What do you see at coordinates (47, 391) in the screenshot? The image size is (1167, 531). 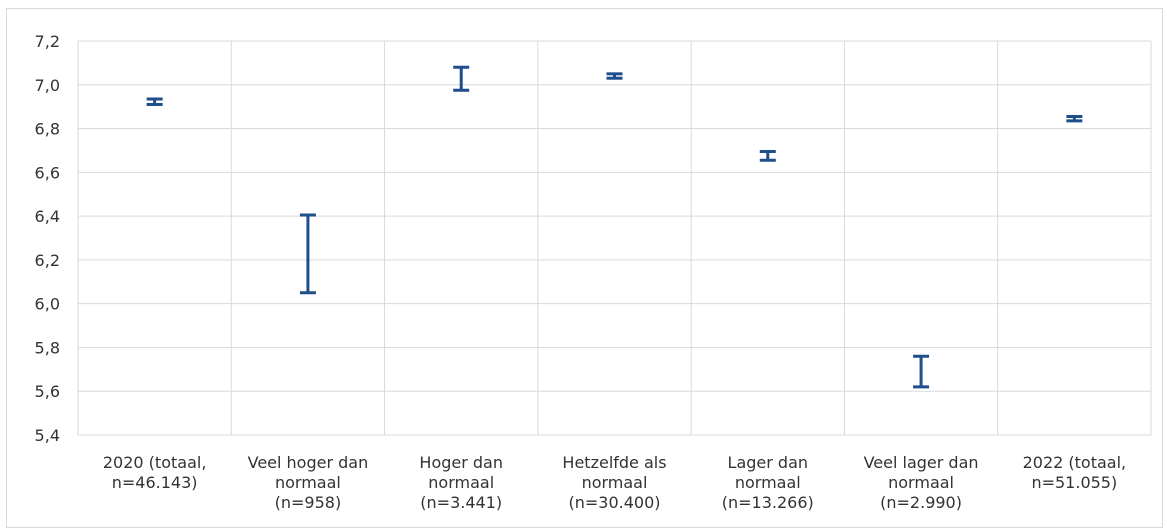 I see `y-tick-label: 5,6` at bounding box center [47, 391].